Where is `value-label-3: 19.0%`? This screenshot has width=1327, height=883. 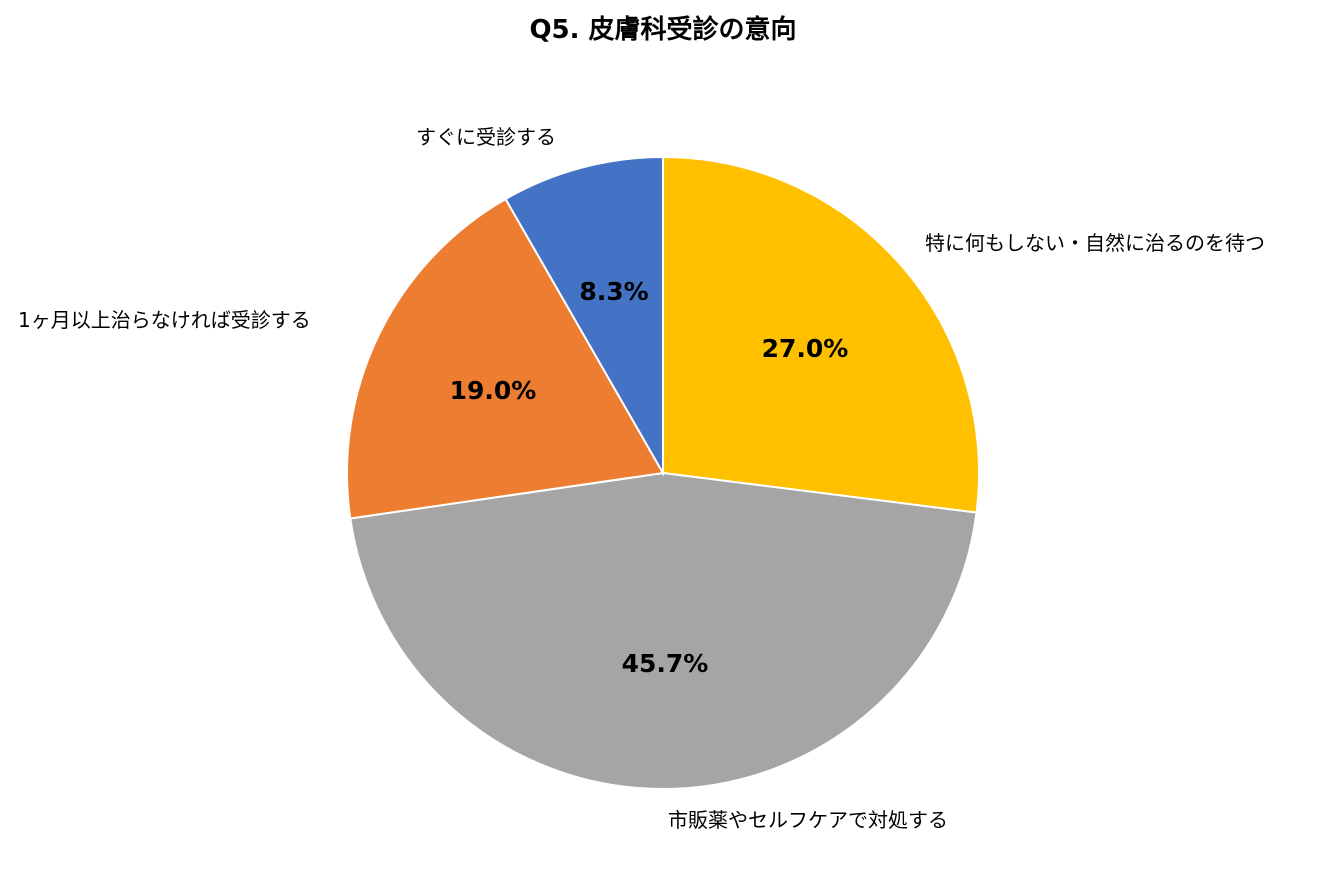 value-label-3: 19.0% is located at coordinates (493, 390).